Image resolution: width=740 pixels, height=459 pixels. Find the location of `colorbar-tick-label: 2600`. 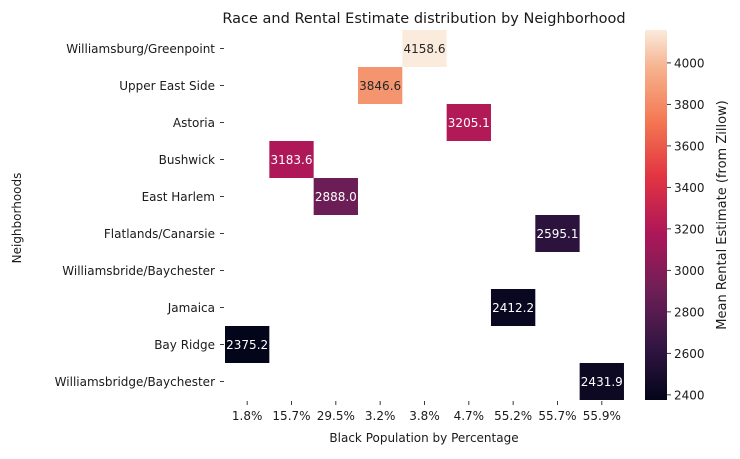

colorbar-tick-label: 2600 is located at coordinates (689, 354).